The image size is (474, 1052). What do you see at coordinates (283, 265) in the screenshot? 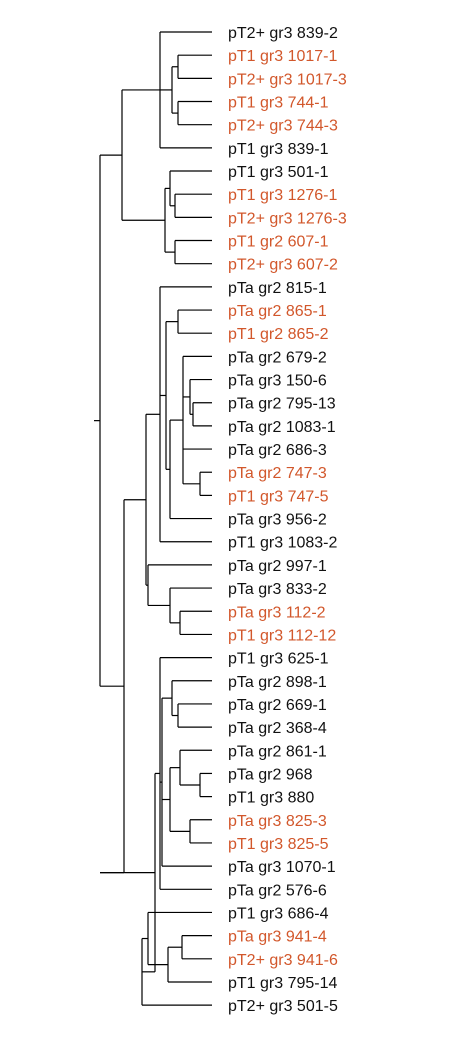
I see `leaf-label: pT2+ gr3 607-2` at bounding box center [283, 265].